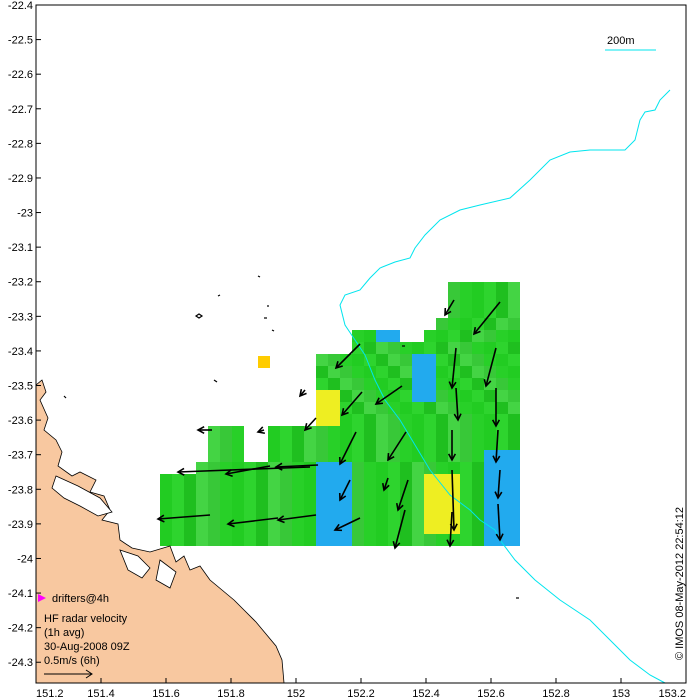 This screenshot has height=700, width=700. What do you see at coordinates (20, 663) in the screenshot?
I see `y-tick-label: -24.3` at bounding box center [20, 663].